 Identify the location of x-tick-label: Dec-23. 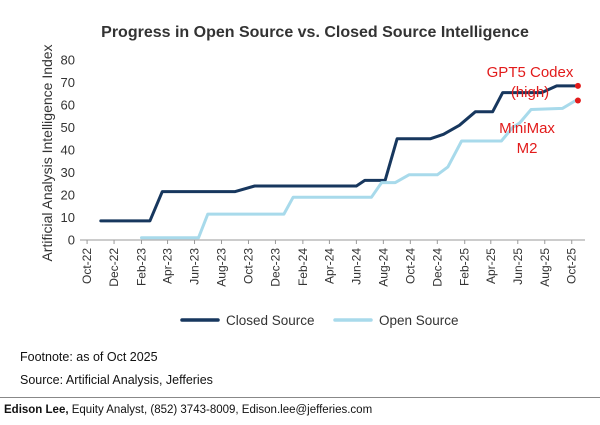
(275, 267).